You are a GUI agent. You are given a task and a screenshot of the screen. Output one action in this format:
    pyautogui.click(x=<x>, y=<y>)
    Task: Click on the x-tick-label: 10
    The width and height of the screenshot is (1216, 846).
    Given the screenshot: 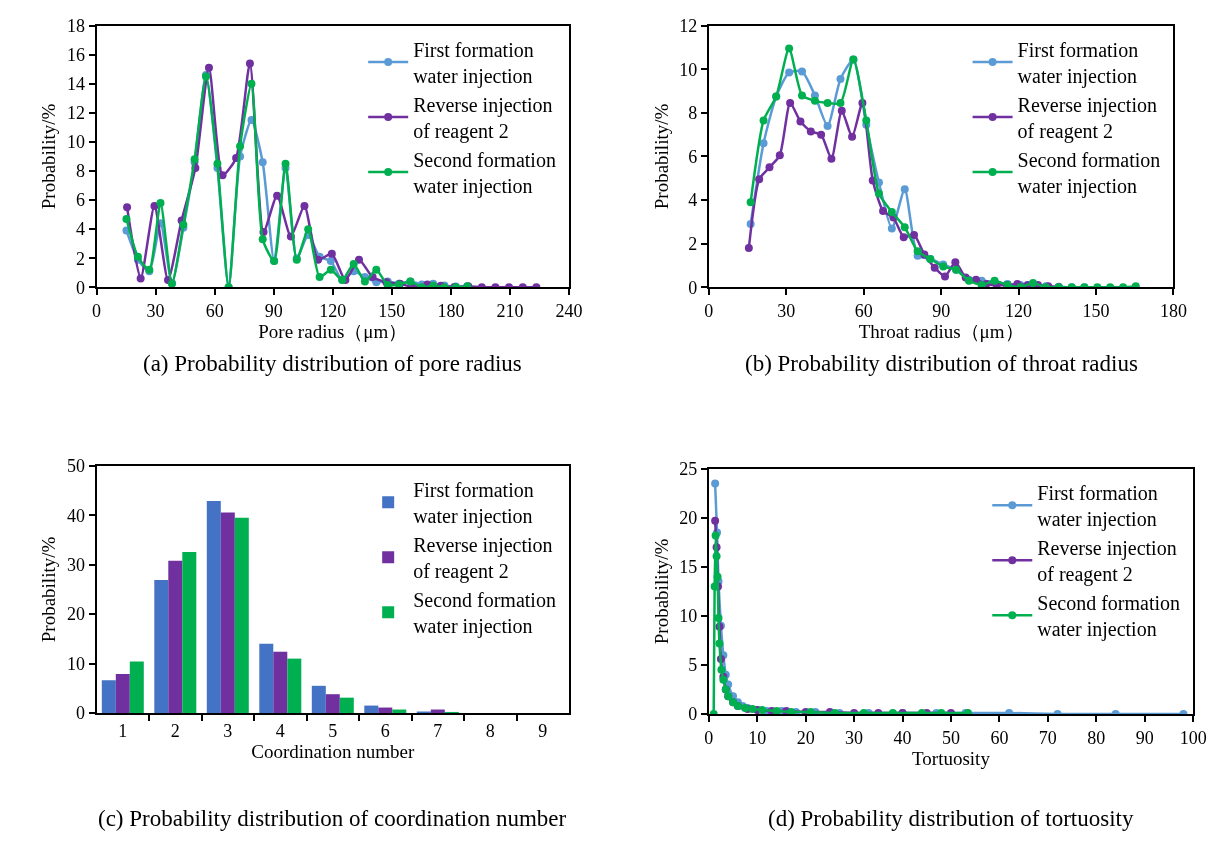 What is the action you would take?
    pyautogui.click(x=757, y=737)
    